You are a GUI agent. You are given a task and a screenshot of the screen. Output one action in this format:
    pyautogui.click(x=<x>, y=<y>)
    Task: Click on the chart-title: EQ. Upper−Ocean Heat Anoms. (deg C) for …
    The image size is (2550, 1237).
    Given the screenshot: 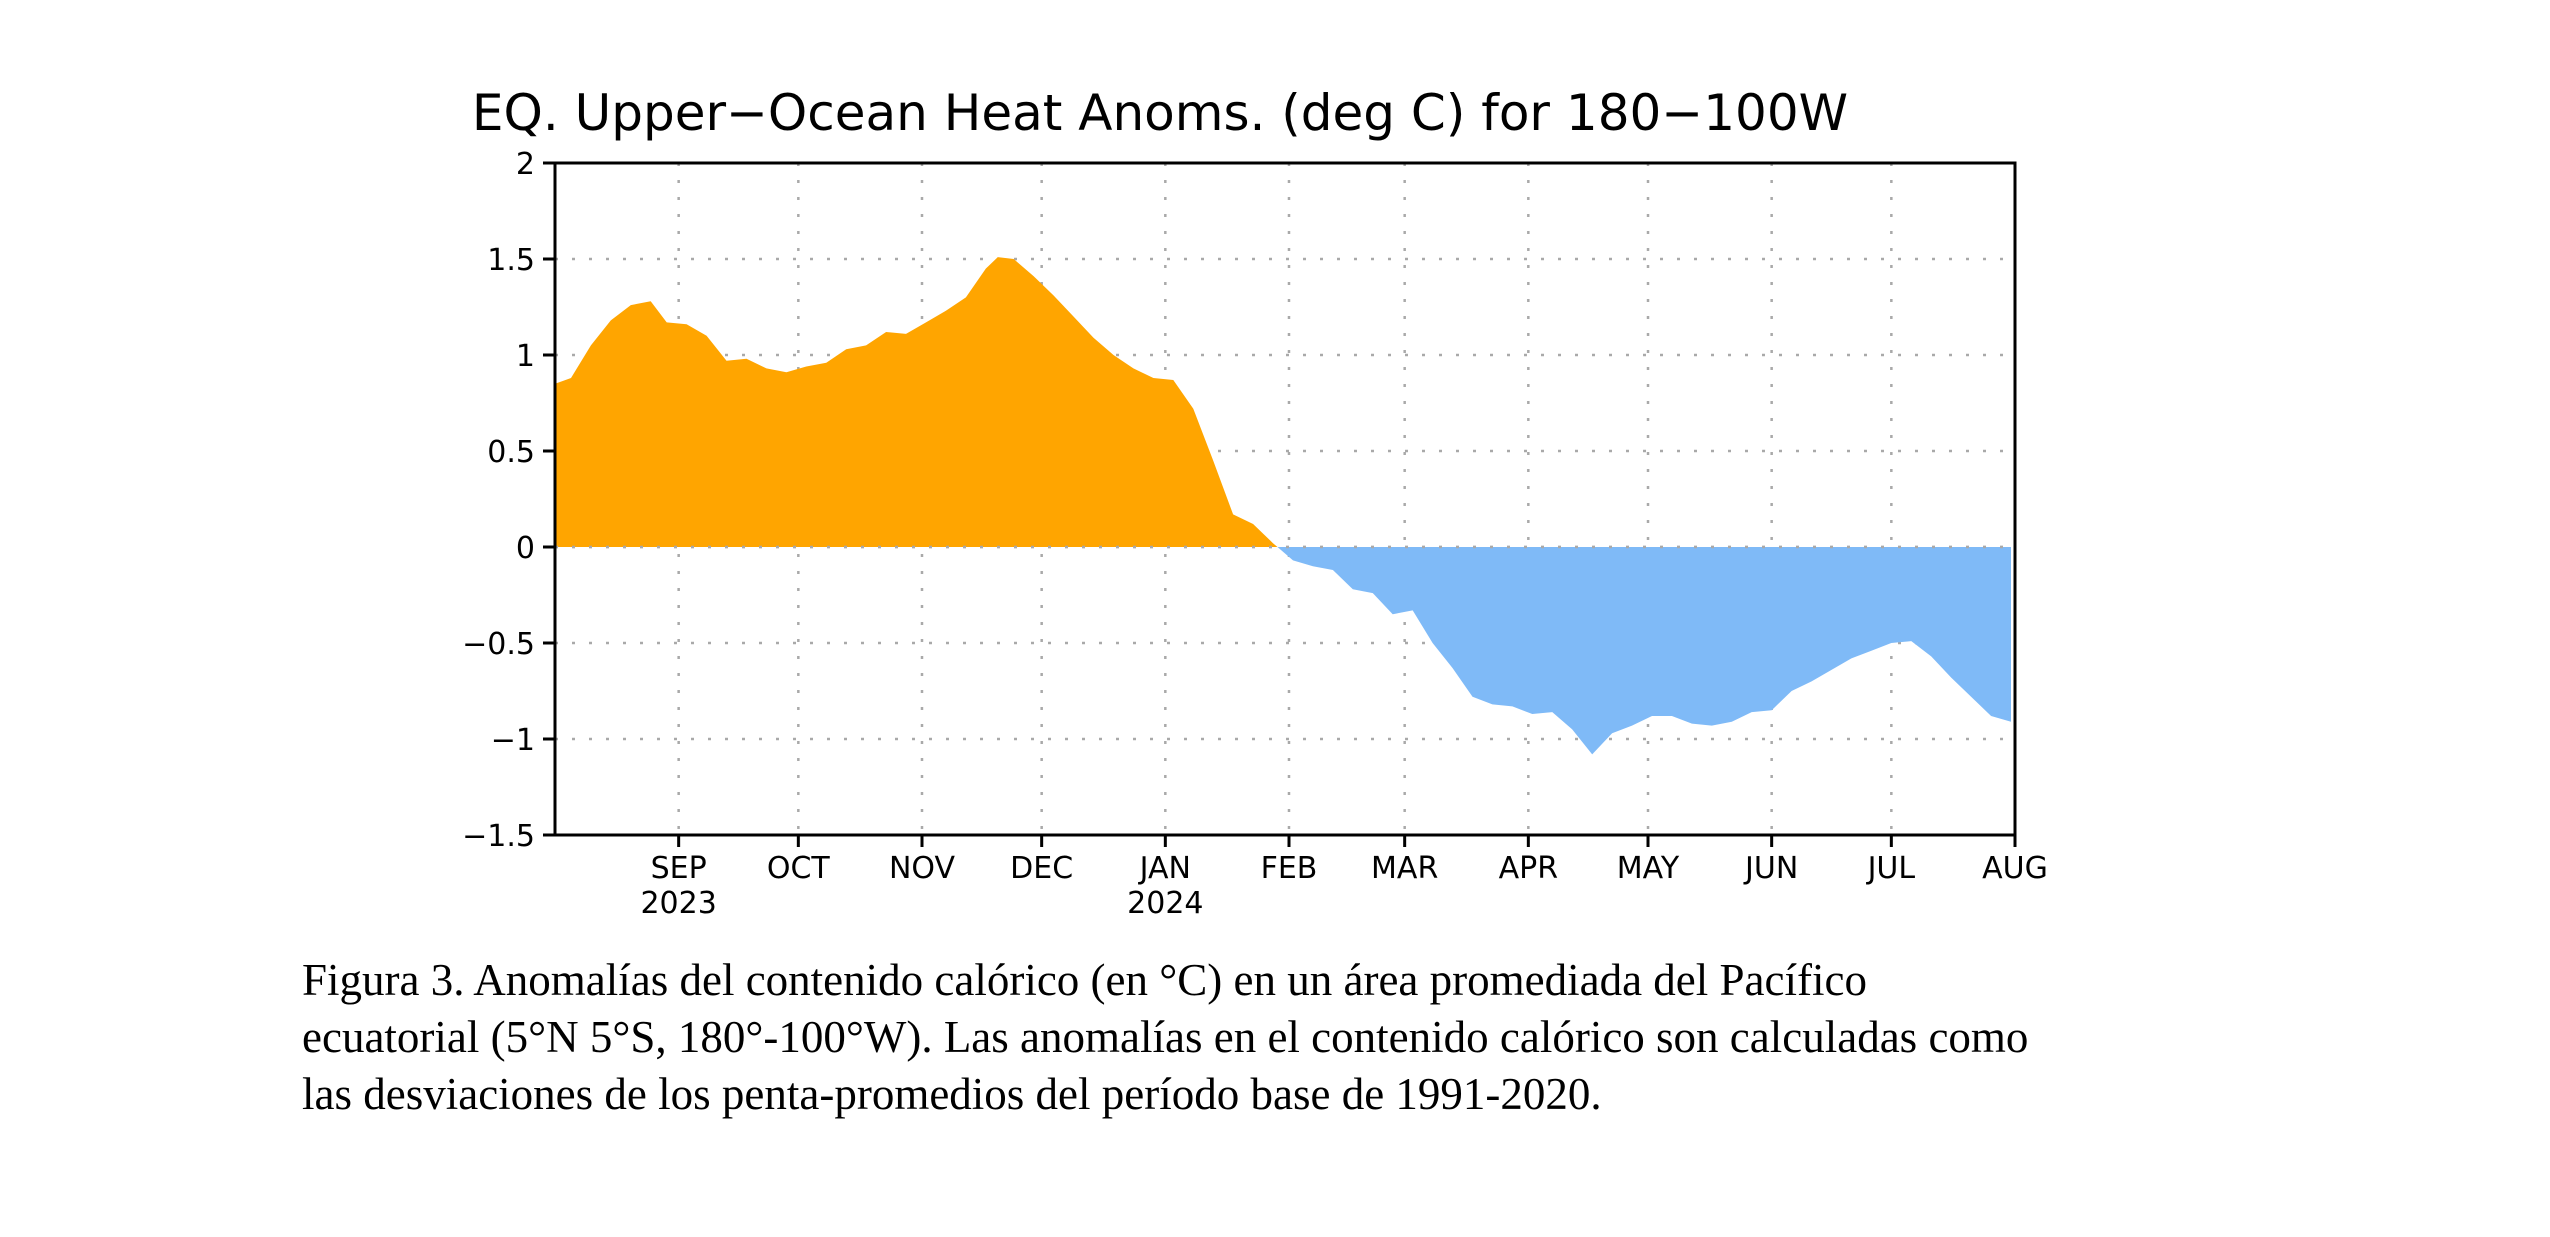 What is the action you would take?
    pyautogui.click(x=1160, y=113)
    